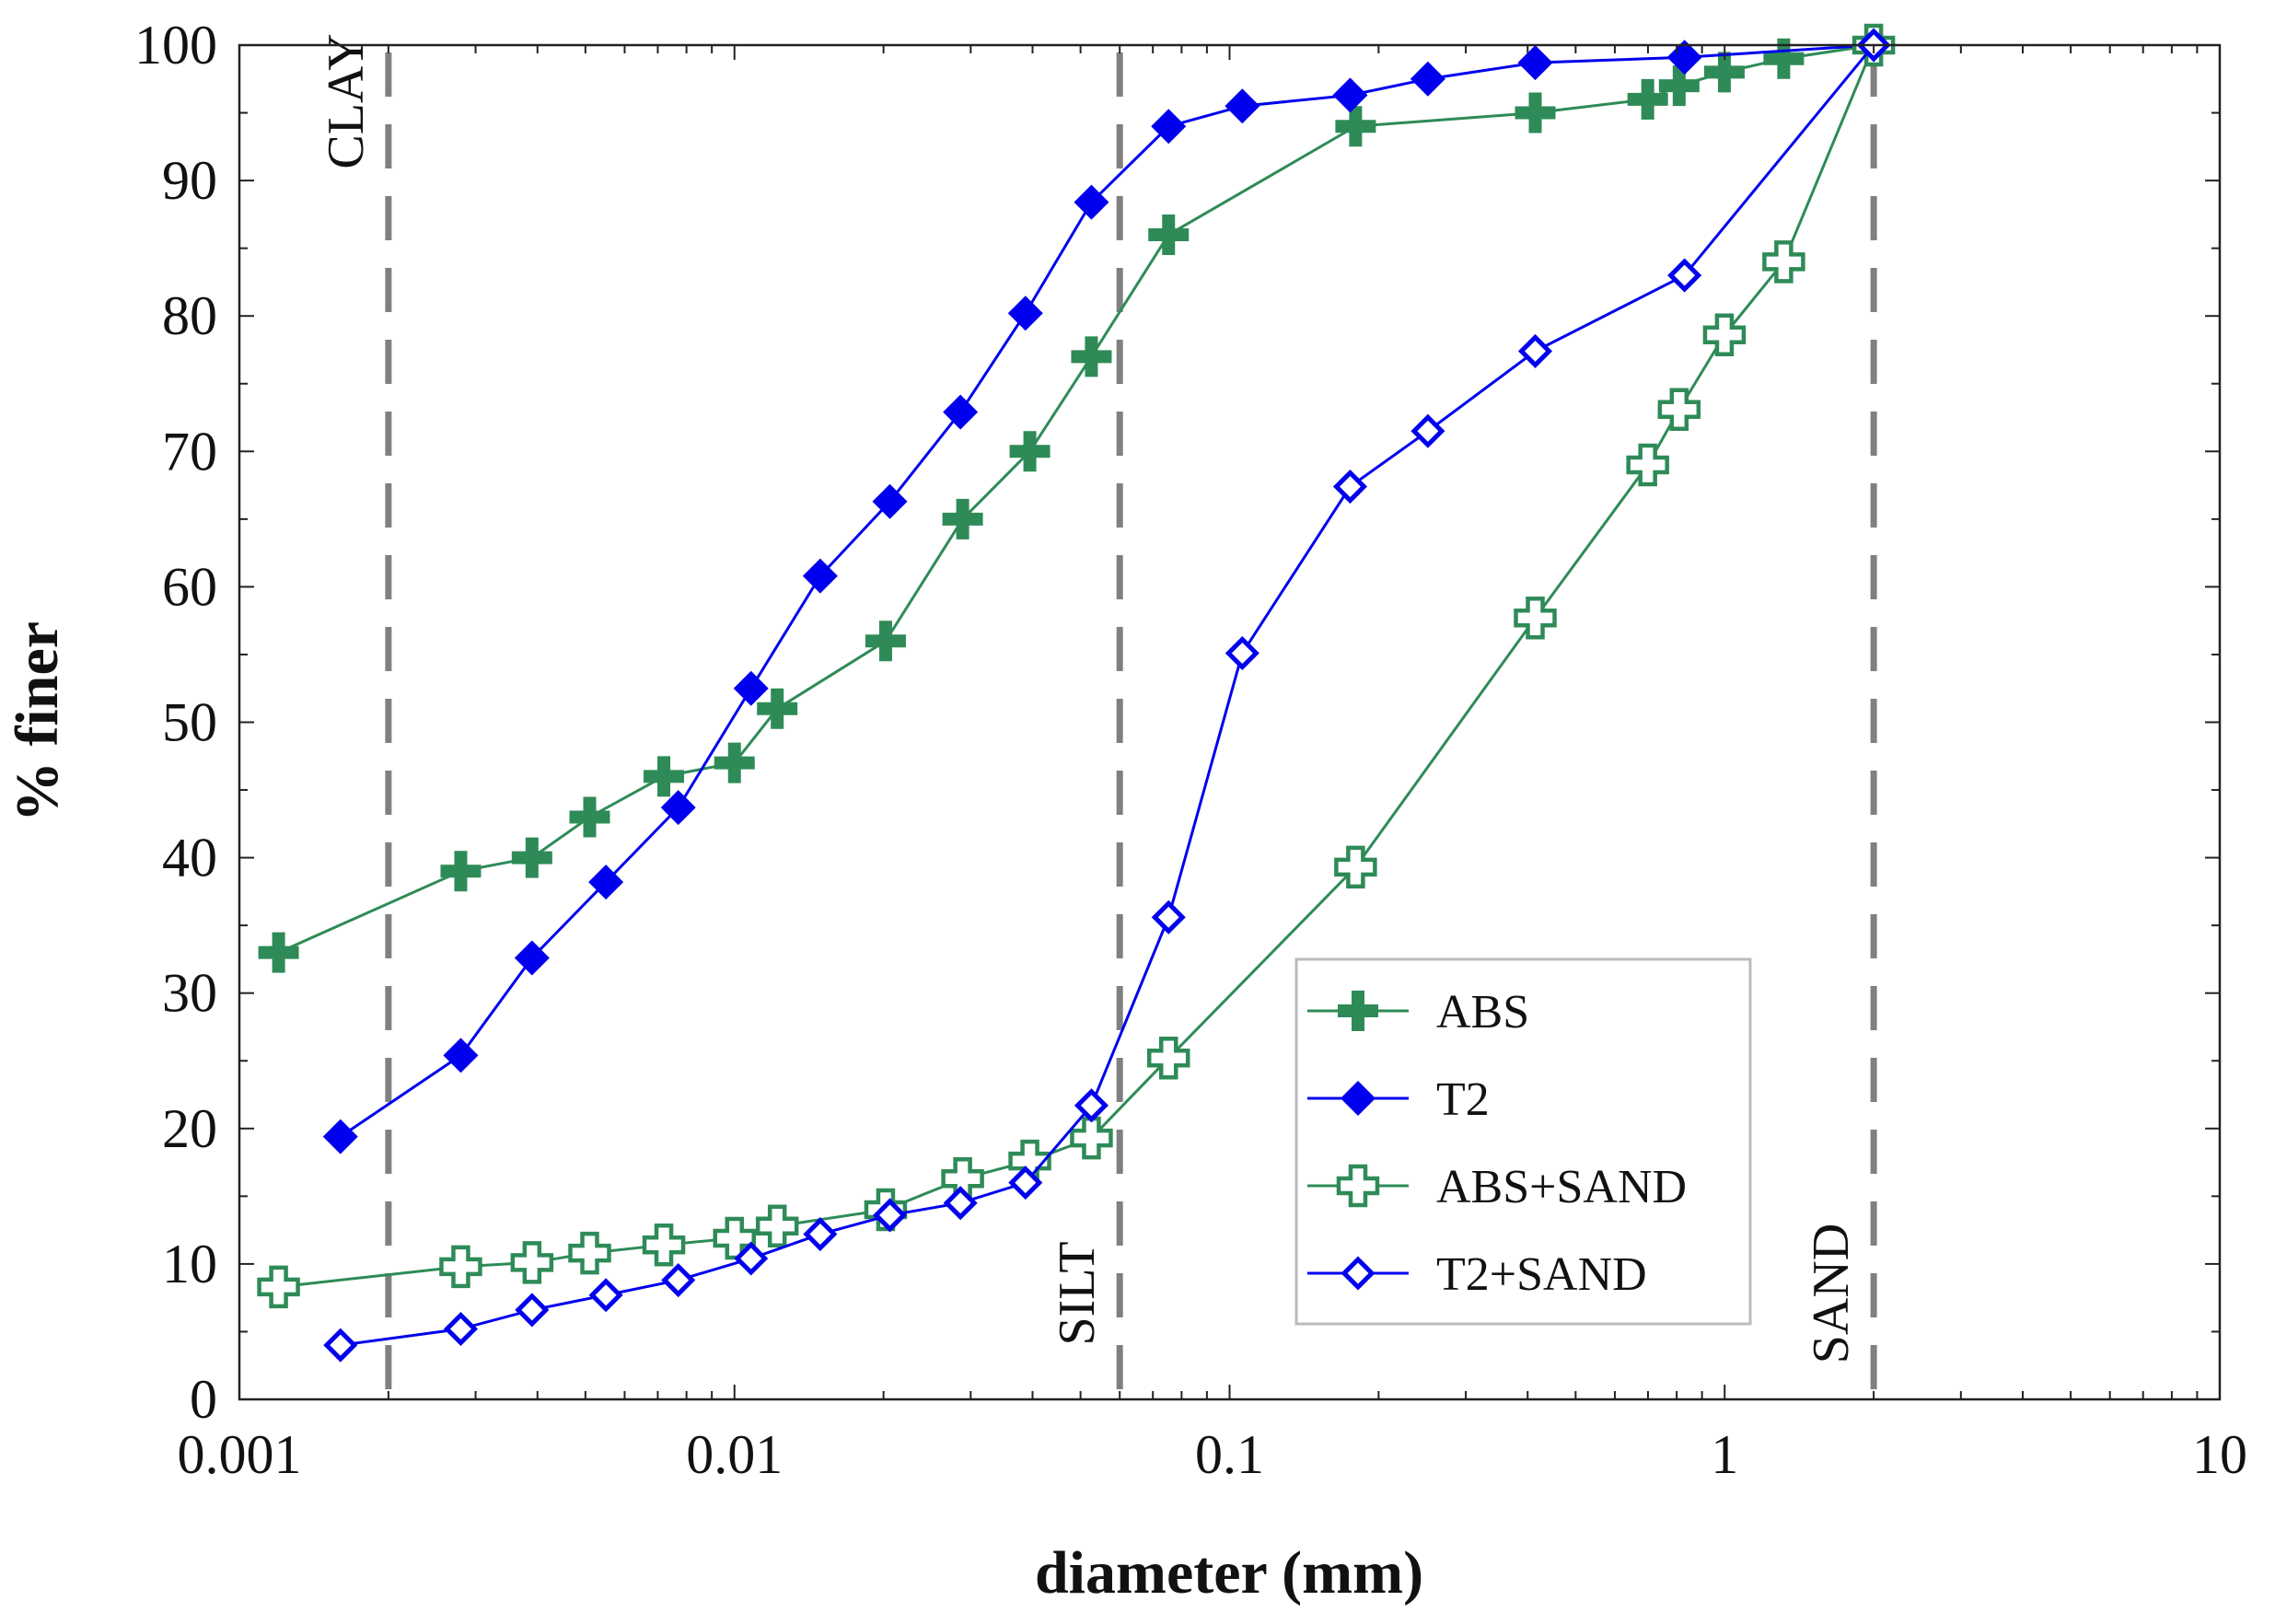  What do you see at coordinates (190, 451) in the screenshot?
I see `y-tick-label: 70` at bounding box center [190, 451].